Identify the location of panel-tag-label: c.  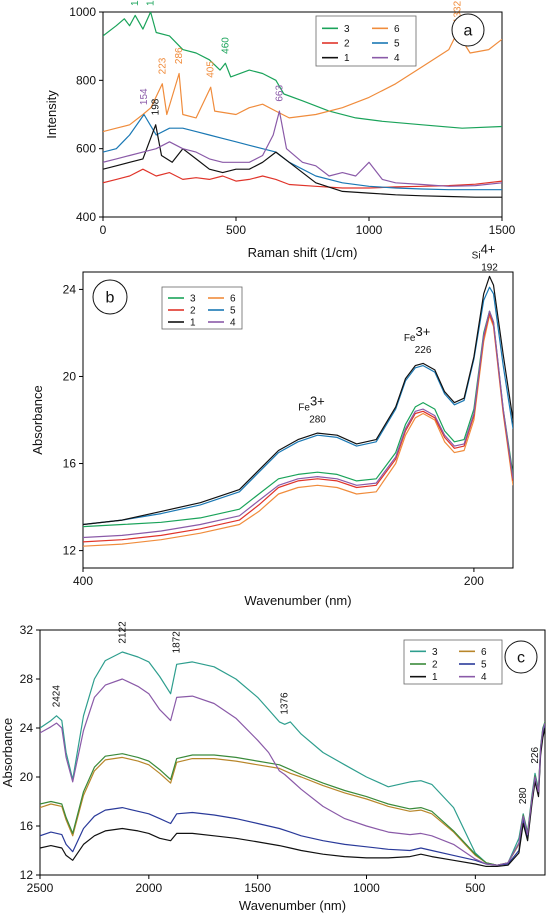
(521, 658).